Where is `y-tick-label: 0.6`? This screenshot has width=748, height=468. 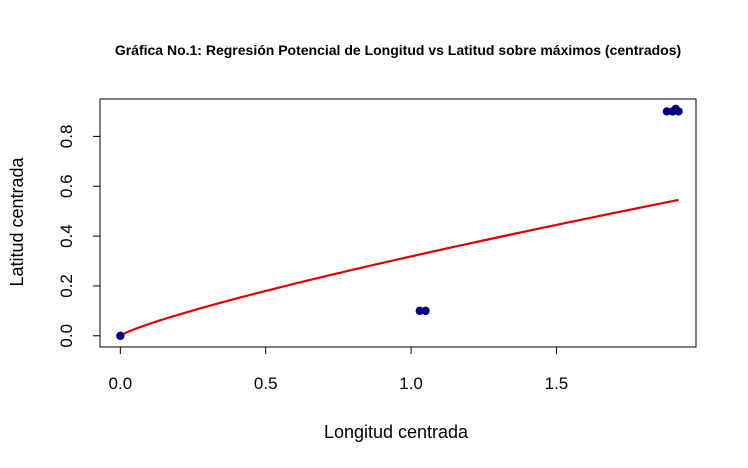 y-tick-label: 0.6 is located at coordinates (66, 186).